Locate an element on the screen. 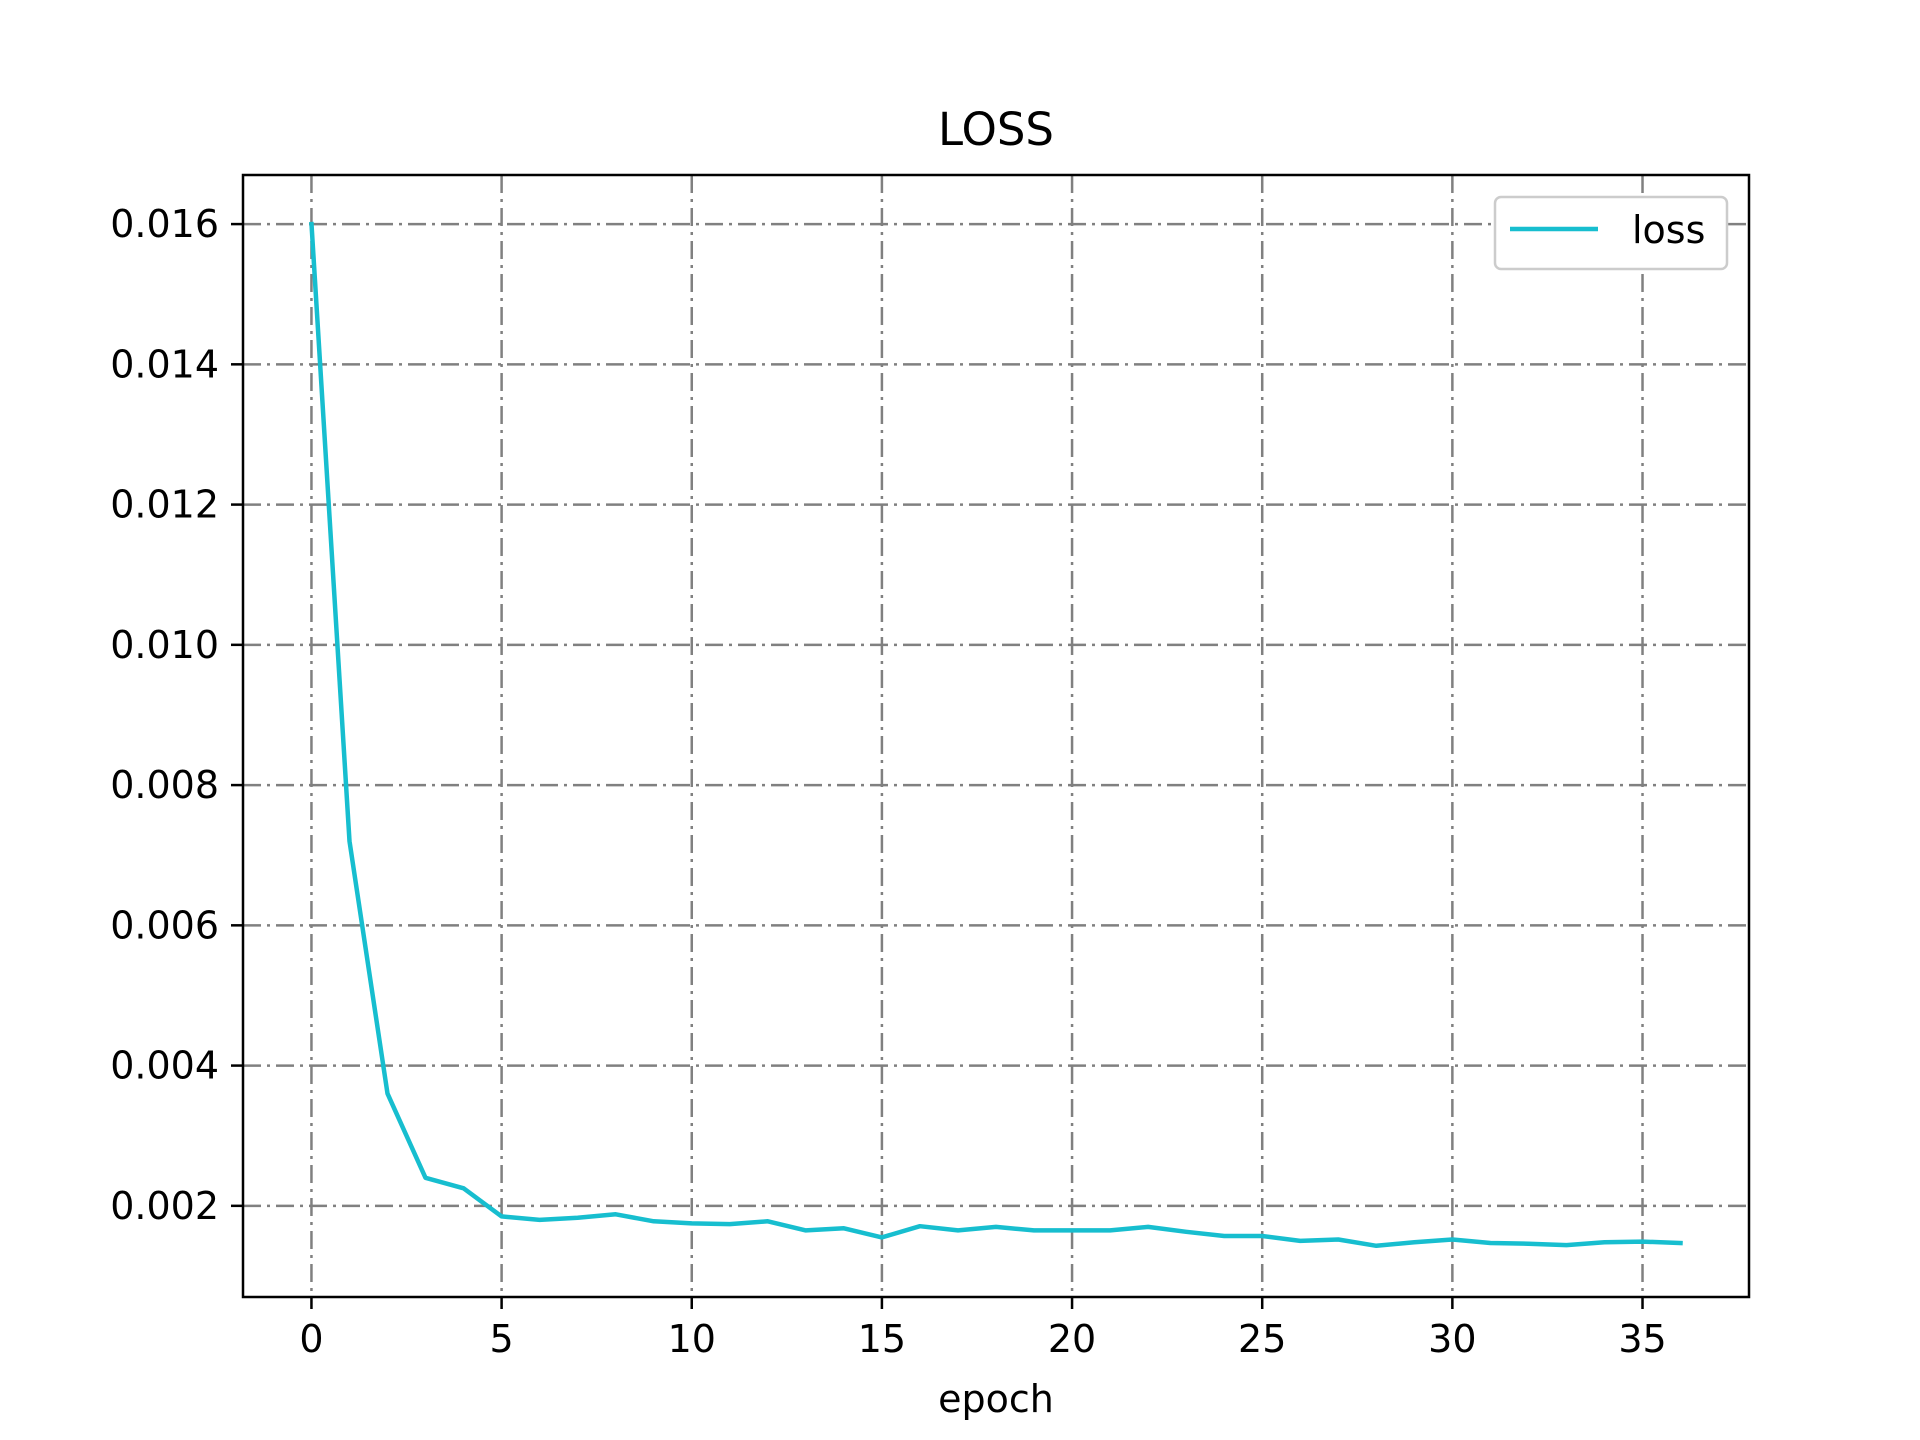 The height and width of the screenshot is (1440, 1920). x-tick-label: 35 is located at coordinates (1642, 1339).